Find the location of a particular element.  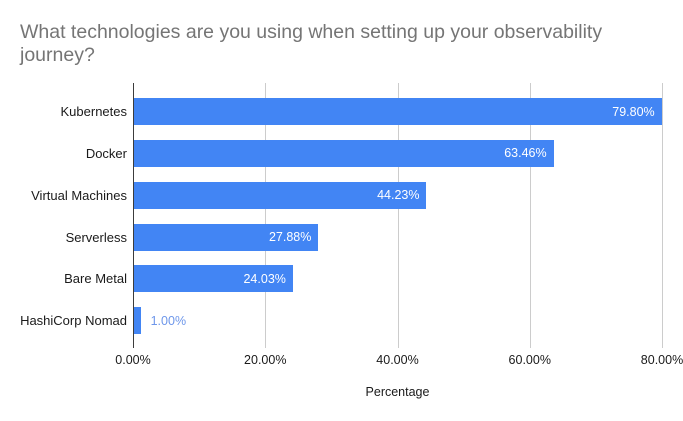

bar: 27.88% is located at coordinates (226, 237).